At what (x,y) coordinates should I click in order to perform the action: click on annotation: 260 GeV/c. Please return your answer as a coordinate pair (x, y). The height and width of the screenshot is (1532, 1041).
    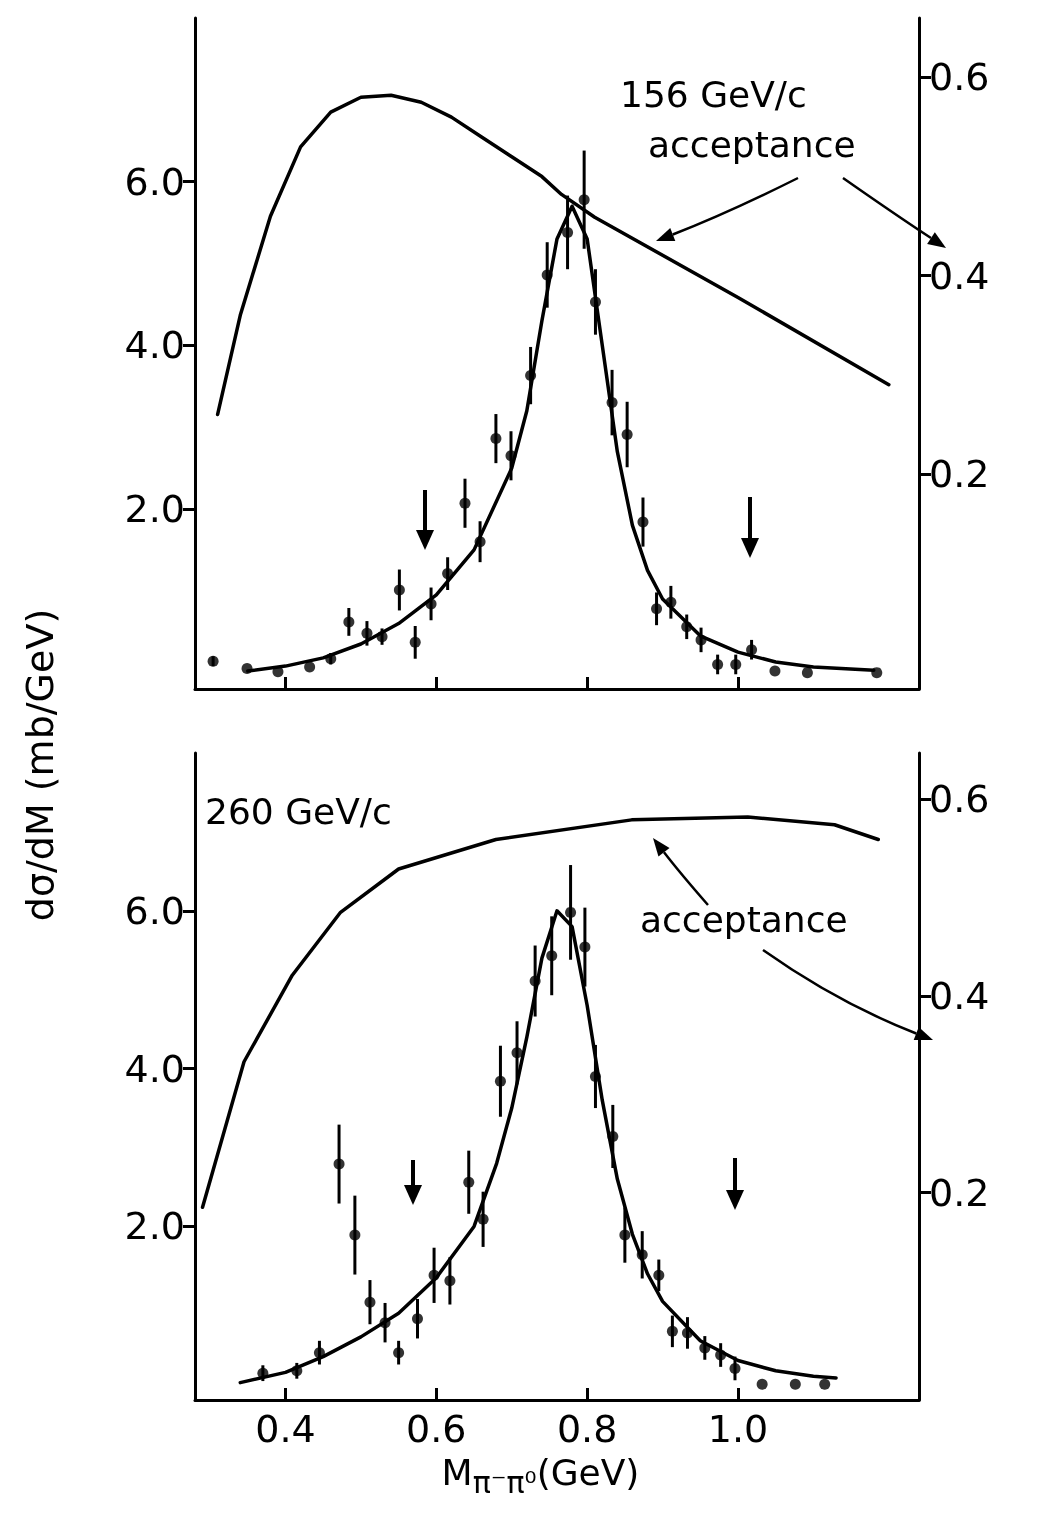
    Looking at the image, I should click on (298, 811).